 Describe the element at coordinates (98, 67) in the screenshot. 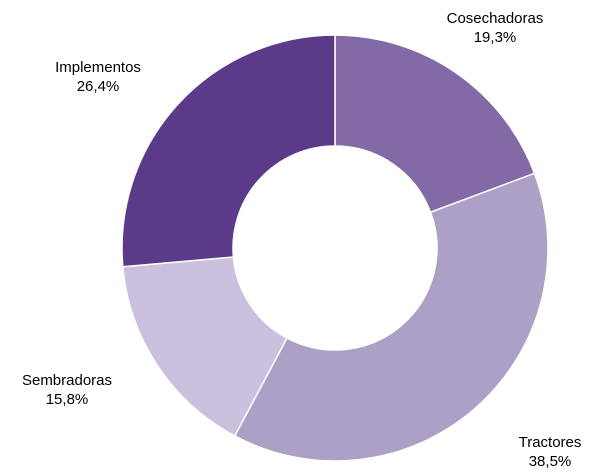

I see `slice-name-implementos: Implementos` at that location.